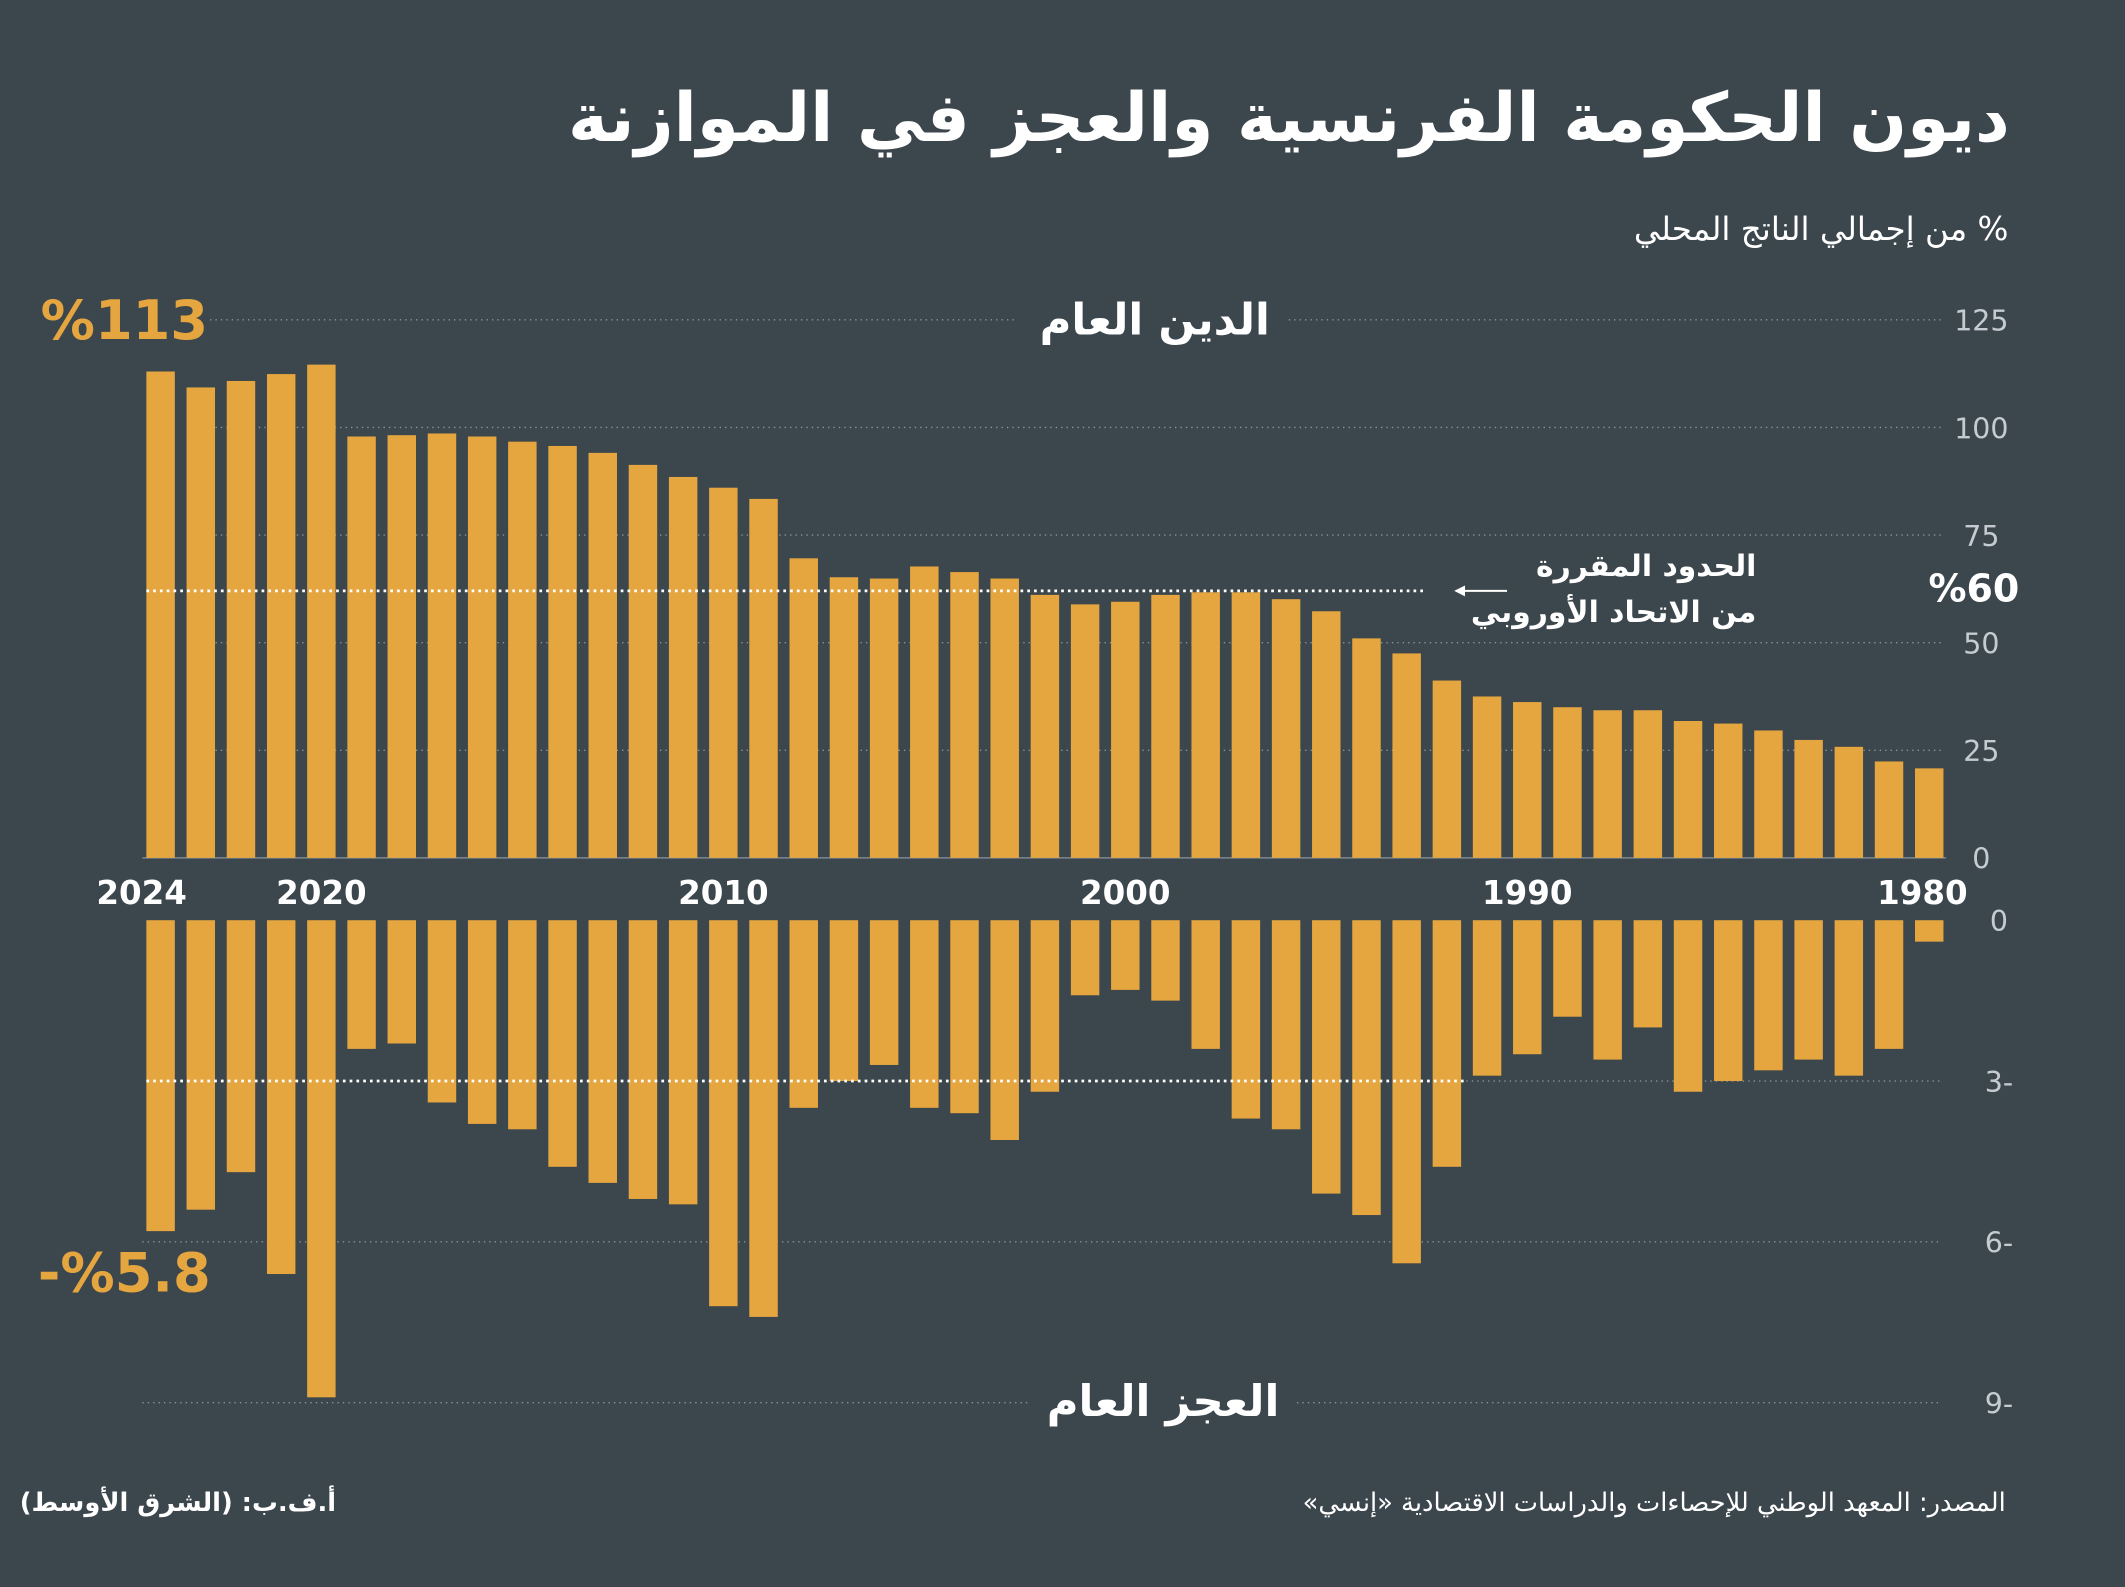 This screenshot has height=1587, width=2125. I want to click on y-tick-label: 125, so click(1981, 321).